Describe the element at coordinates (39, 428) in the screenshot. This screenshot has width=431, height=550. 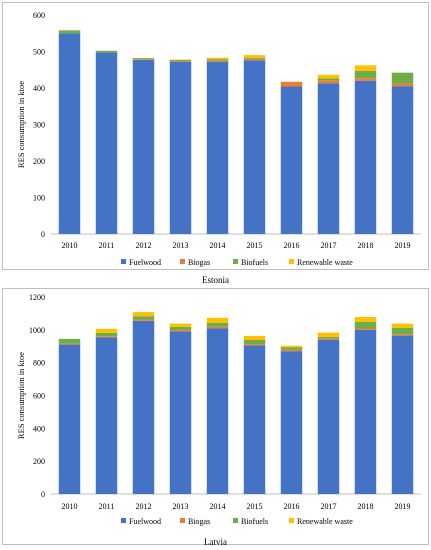
I see `latvia-y-tick-label: 400` at that location.